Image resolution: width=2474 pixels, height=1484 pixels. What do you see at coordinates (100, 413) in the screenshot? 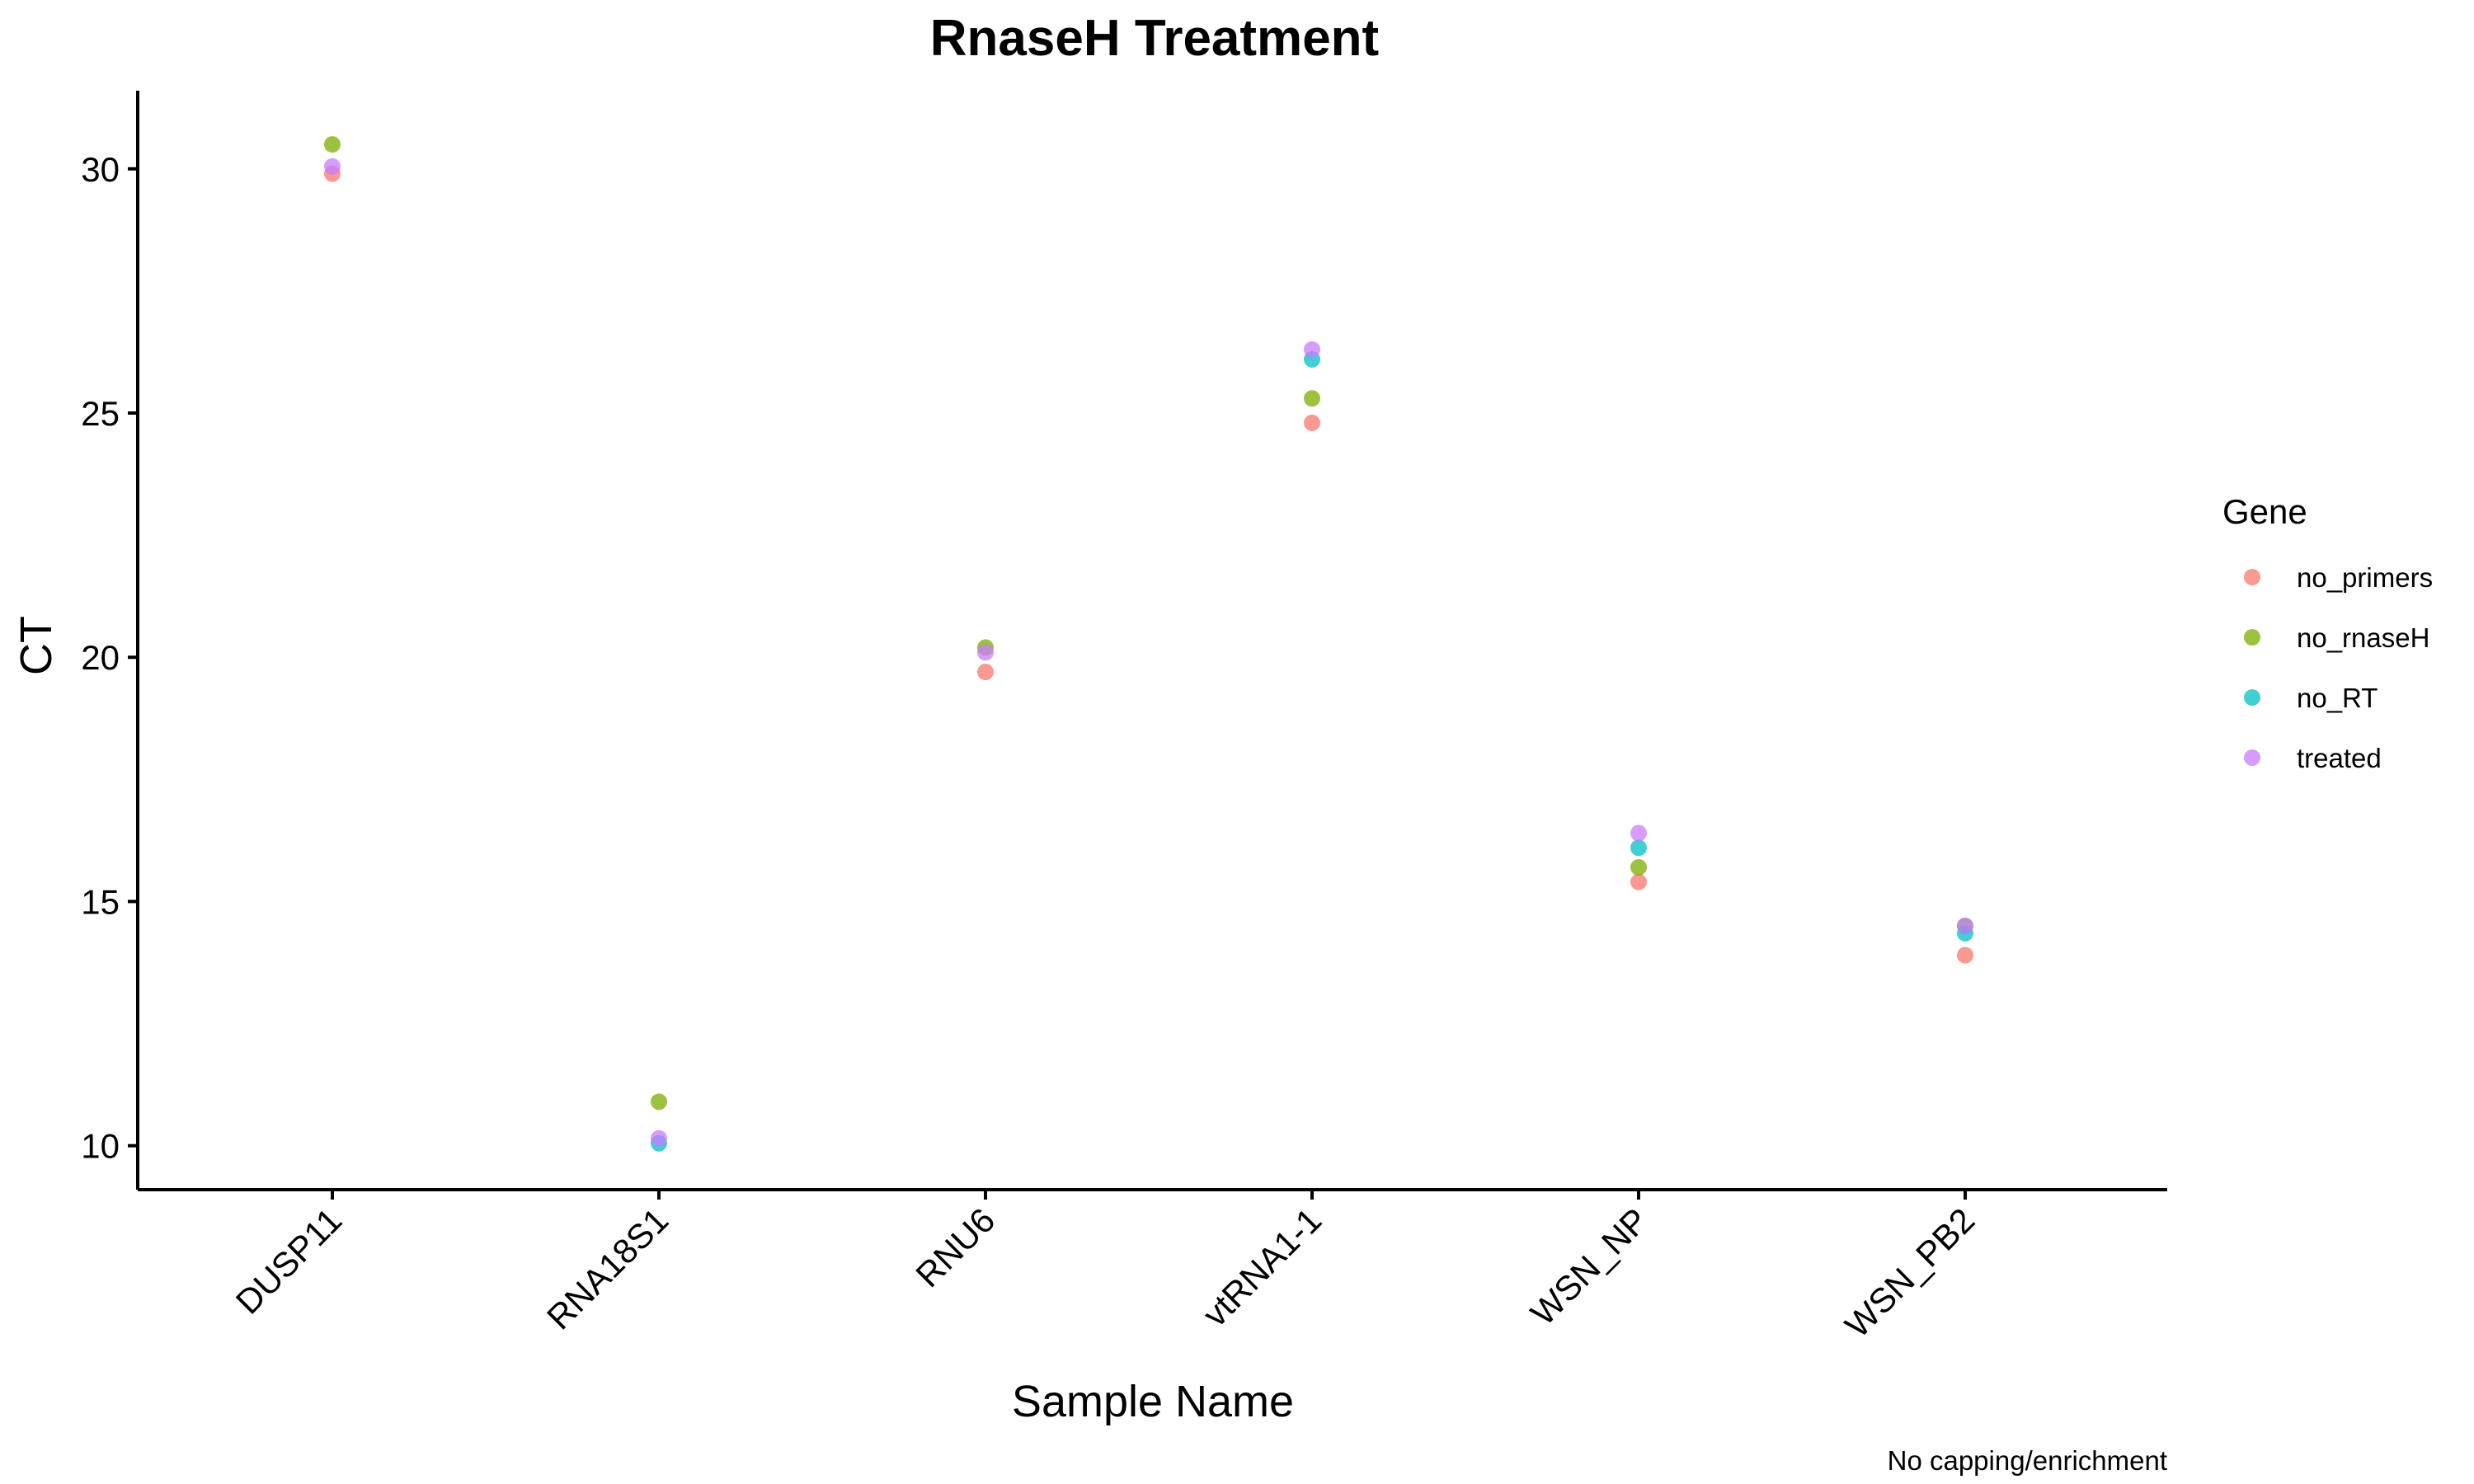
I see `y-tick-label: 25` at bounding box center [100, 413].